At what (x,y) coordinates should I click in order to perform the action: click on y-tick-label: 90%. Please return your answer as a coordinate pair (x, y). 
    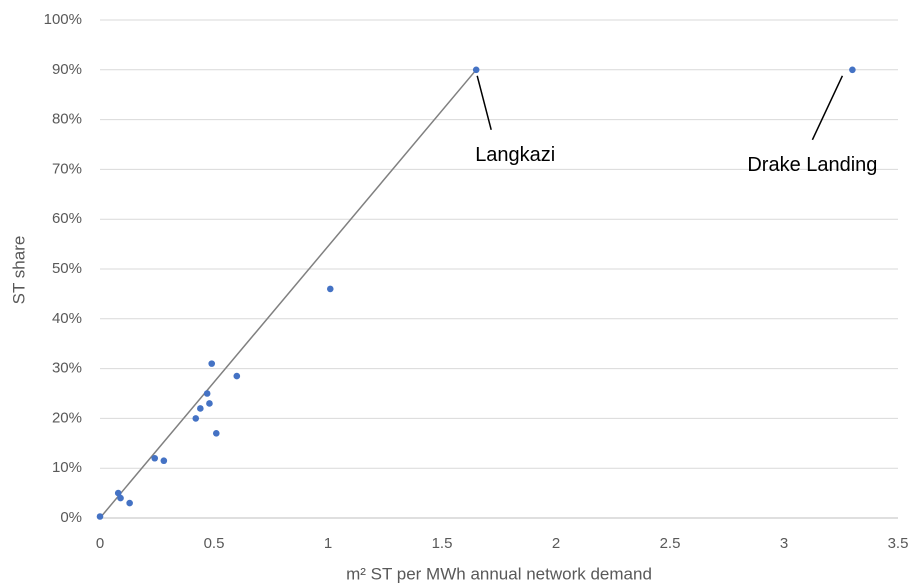
    Looking at the image, I should click on (67, 69).